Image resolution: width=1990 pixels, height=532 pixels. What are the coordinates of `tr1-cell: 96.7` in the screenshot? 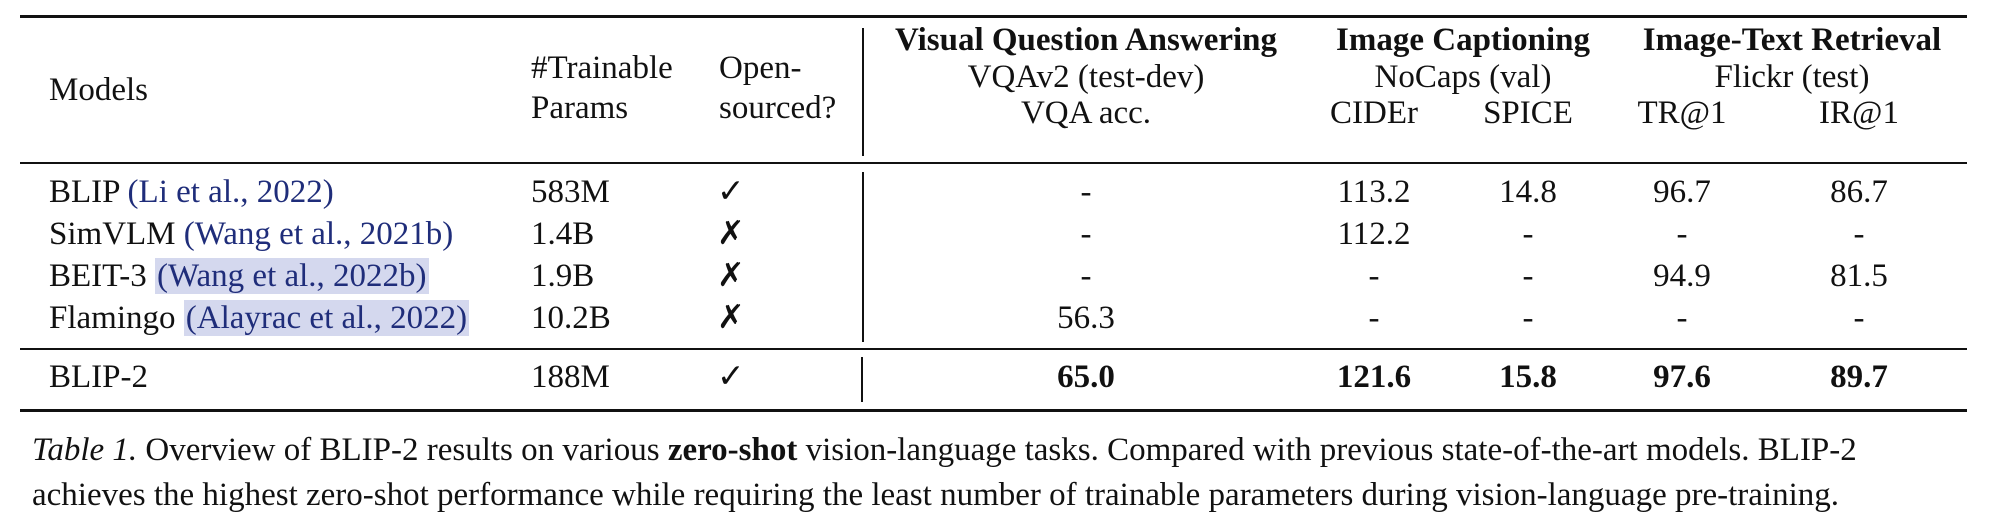 It's located at (1682, 192).